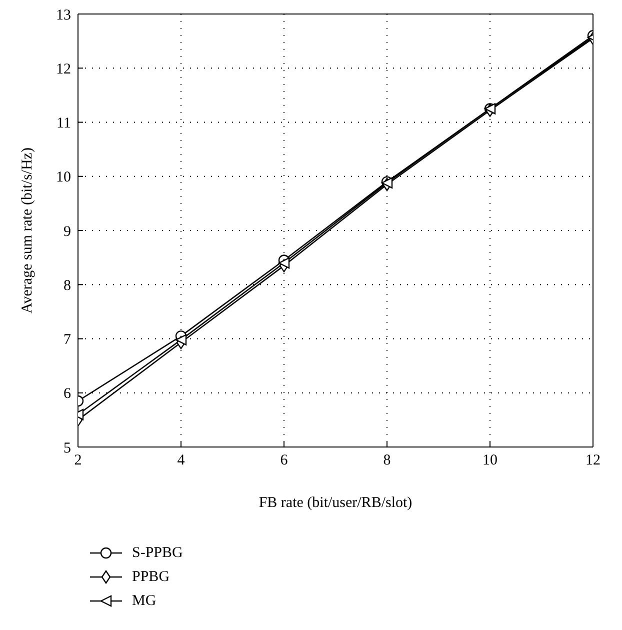 The width and height of the screenshot is (622, 630). Describe the element at coordinates (63, 69) in the screenshot. I see `y-tick-label: 12` at that location.